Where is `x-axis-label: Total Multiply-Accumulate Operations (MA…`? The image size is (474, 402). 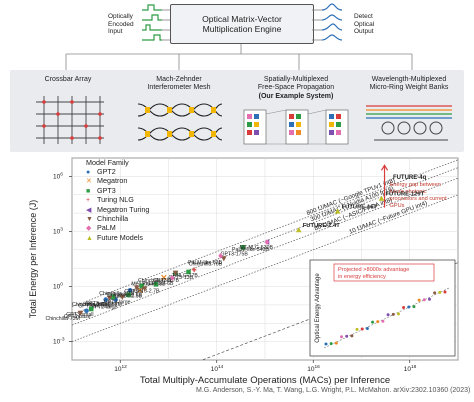 x-axis-label: Total Multiply-Accumulate Operations (MA… is located at coordinates (265, 380).